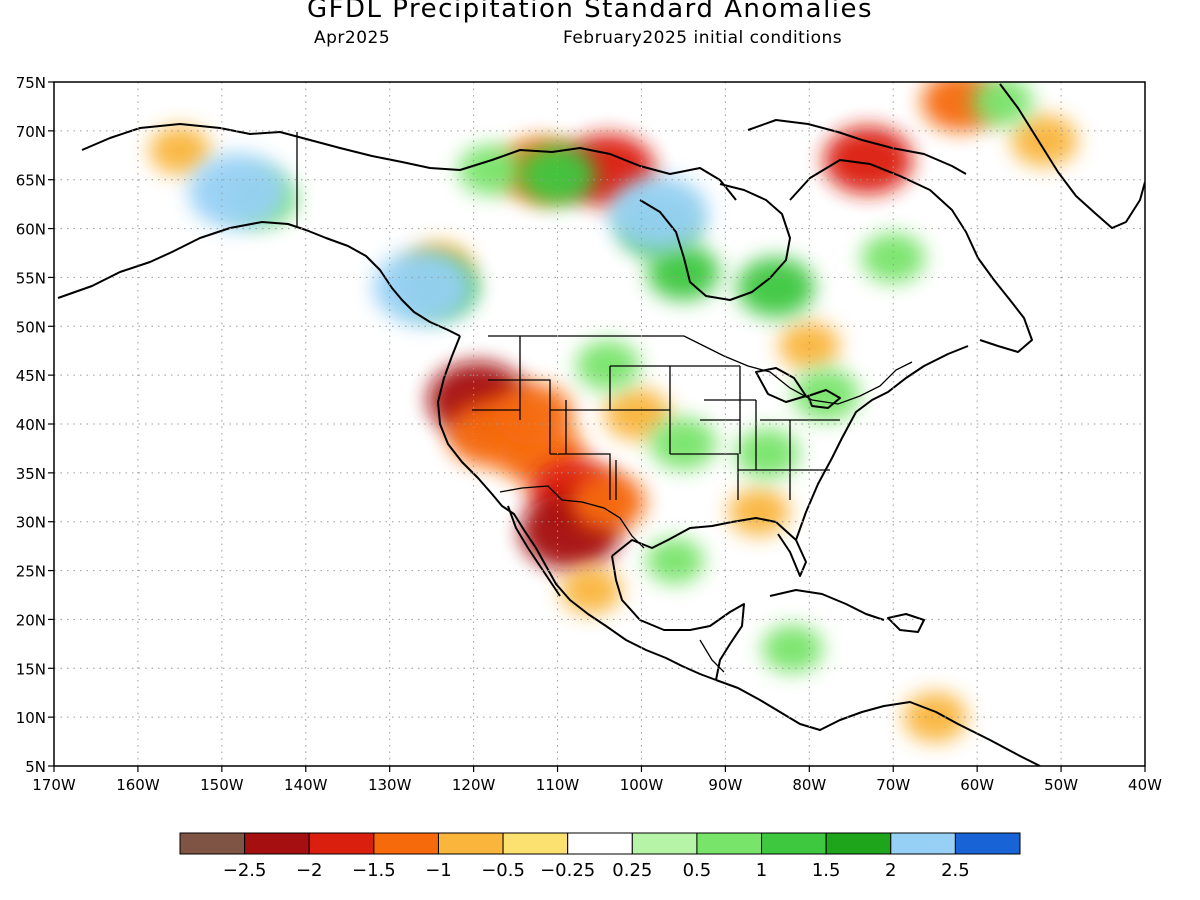 The width and height of the screenshot is (1200, 900). Describe the element at coordinates (826, 870) in the screenshot. I see `colorbar-label: 1.5` at that location.